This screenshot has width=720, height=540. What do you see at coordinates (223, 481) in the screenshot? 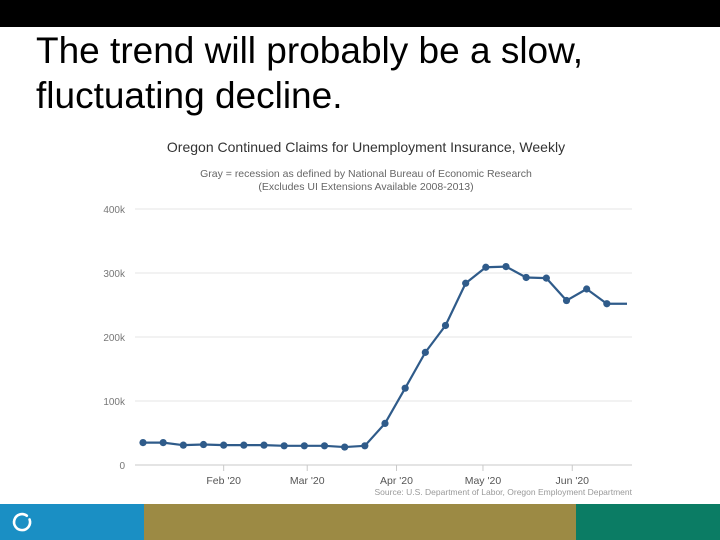
I see `x-tick-label: Feb '20` at bounding box center [223, 481].